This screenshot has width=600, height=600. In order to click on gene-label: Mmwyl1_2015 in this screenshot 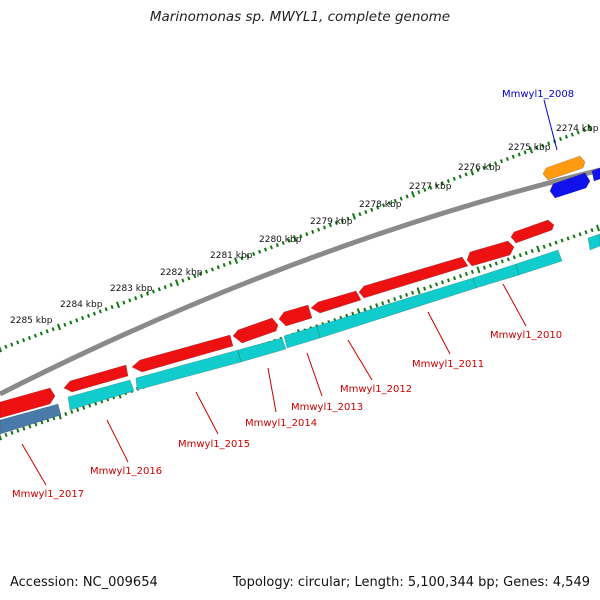, I will do `click(214, 444)`.